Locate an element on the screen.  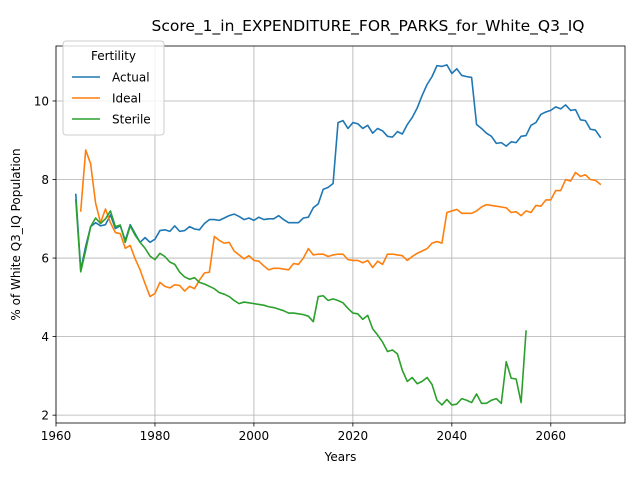
x-axis: 1960 1980 2000 2020 2040 2060 is located at coordinates (303, 433).